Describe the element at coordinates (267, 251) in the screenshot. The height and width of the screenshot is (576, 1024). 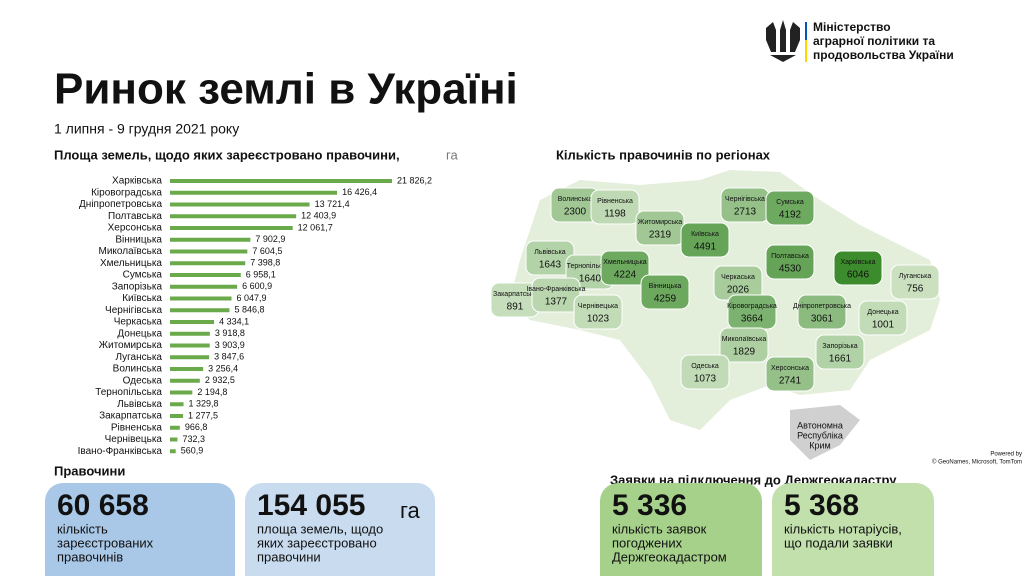
I see `value-label: 7 604,5` at that location.